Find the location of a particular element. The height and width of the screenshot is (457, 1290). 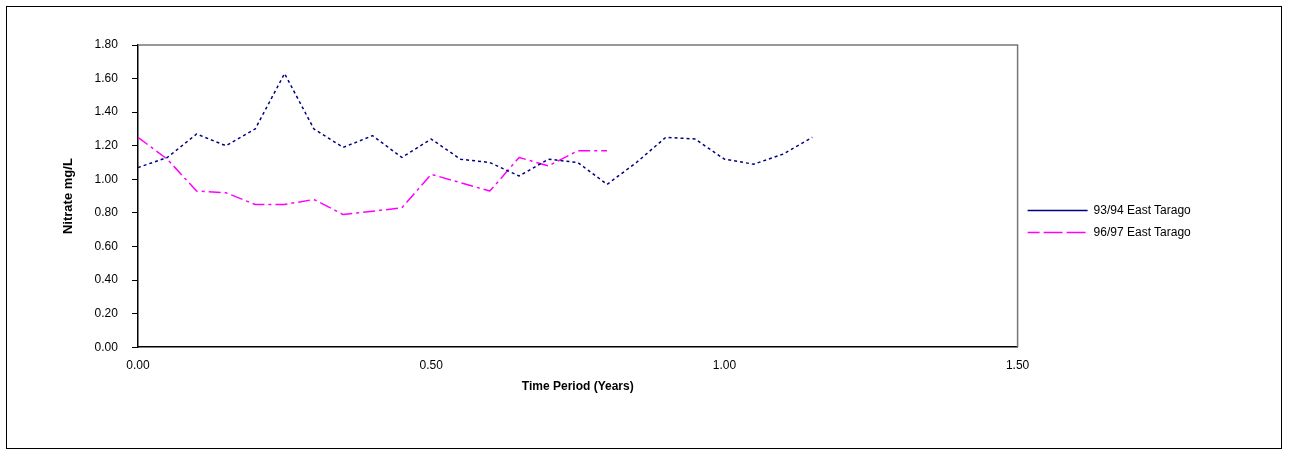

y-tick-label: 0.60 is located at coordinates (106, 245).